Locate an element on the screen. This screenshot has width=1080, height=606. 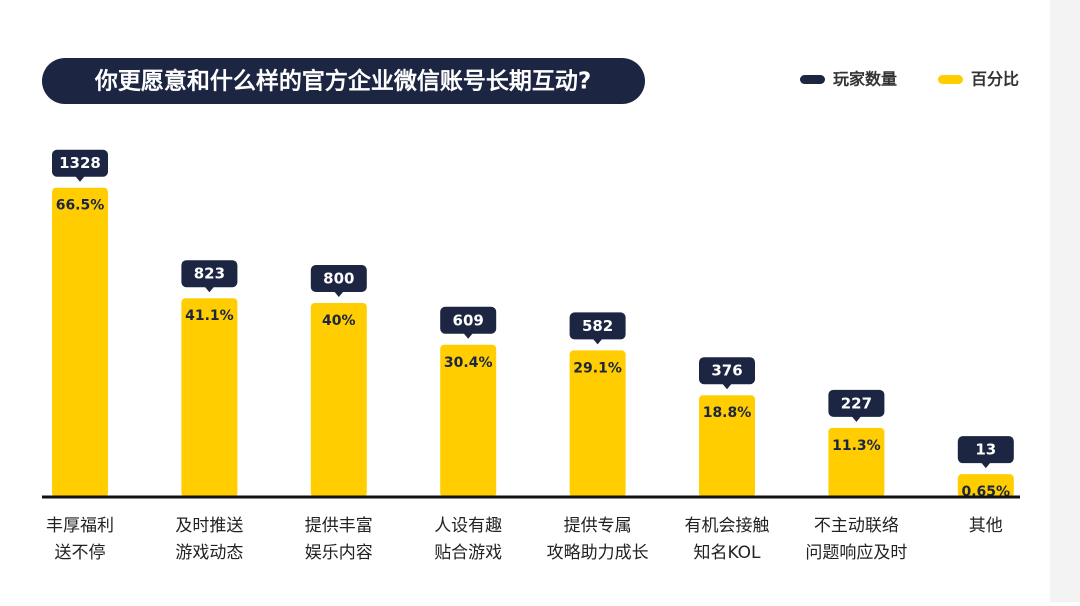
value-label: 40% is located at coordinates (339, 321).